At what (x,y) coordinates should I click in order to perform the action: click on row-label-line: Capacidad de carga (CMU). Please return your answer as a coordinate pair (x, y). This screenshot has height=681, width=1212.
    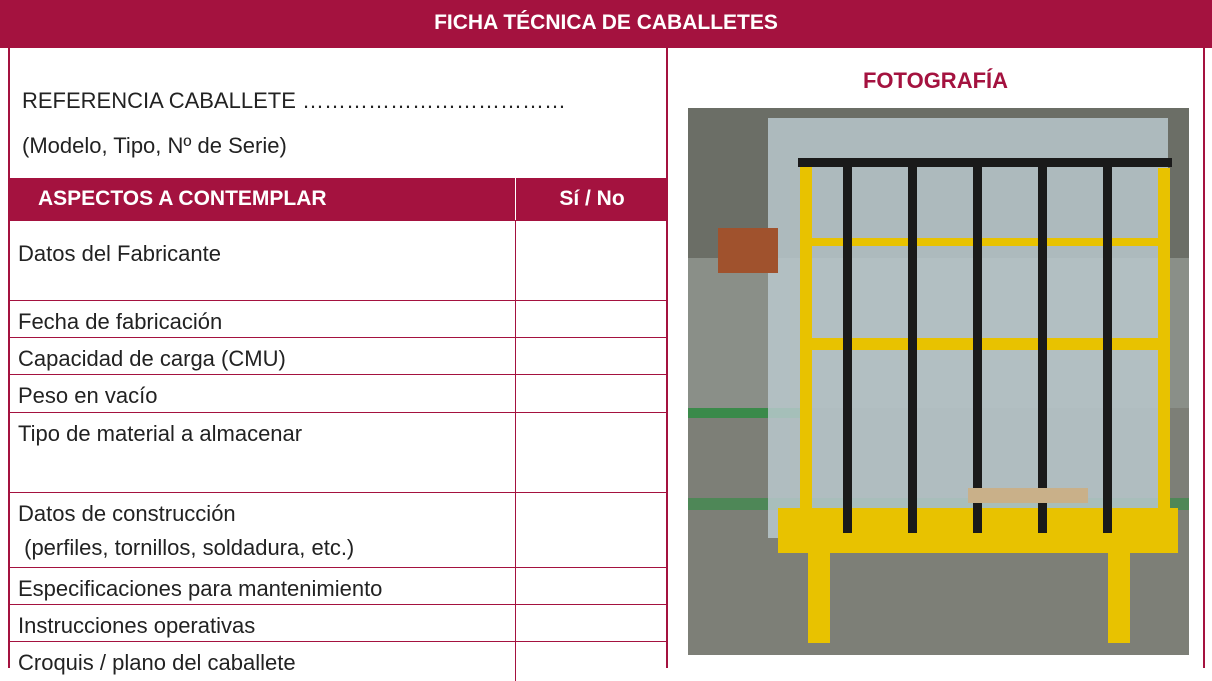
    Looking at the image, I should click on (152, 358).